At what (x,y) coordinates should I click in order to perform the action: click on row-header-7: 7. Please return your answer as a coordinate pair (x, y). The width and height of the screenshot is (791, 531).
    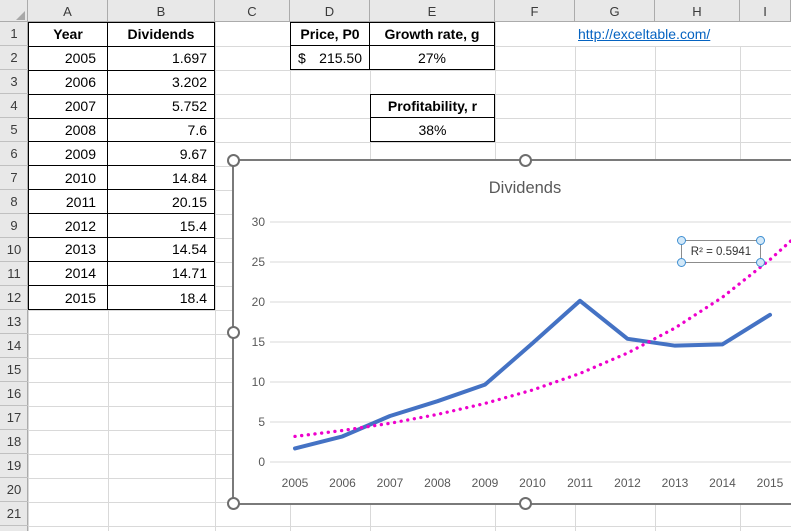
    Looking at the image, I should click on (14, 178).